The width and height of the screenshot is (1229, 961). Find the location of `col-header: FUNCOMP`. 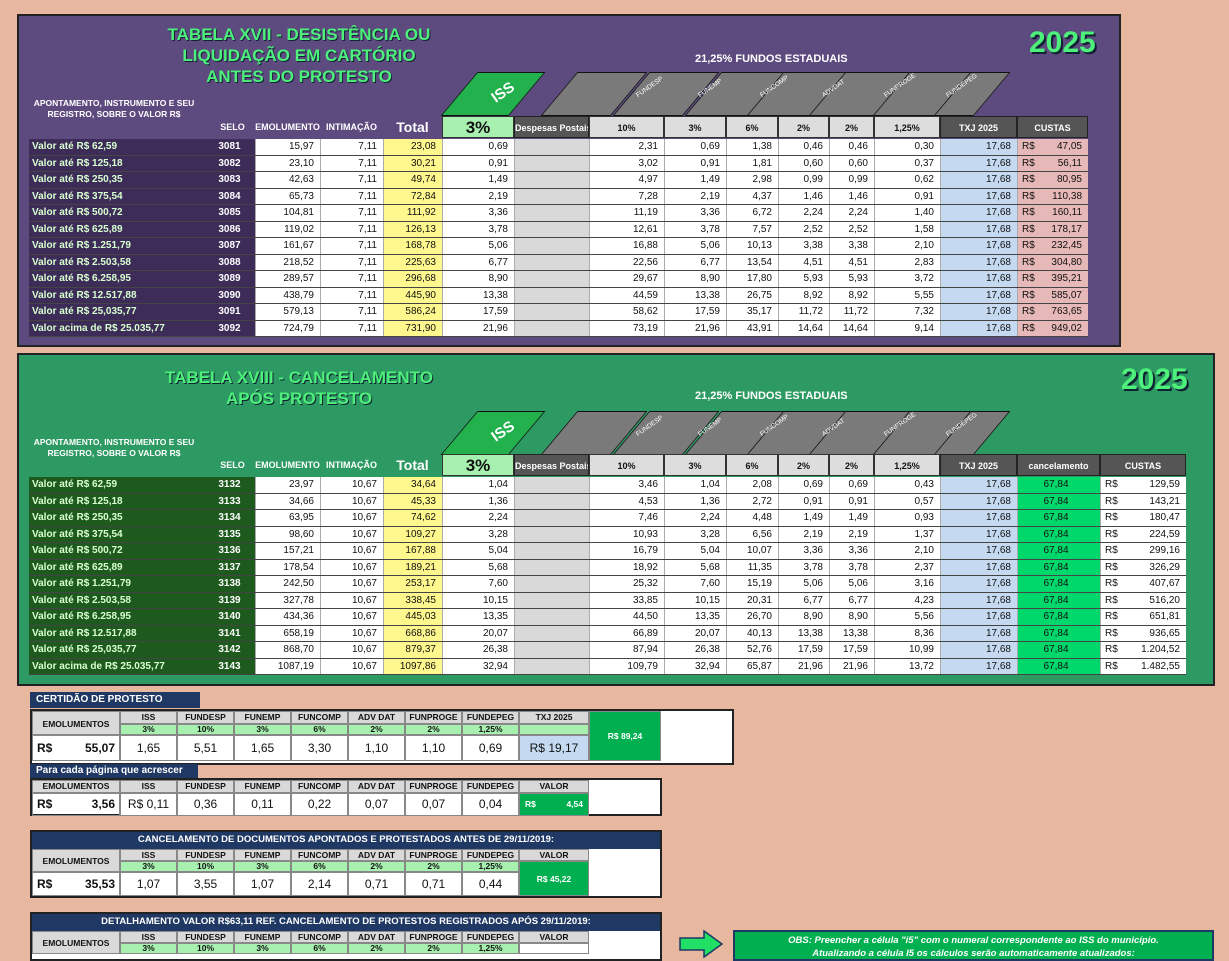

col-header: FUNCOMP is located at coordinates (319, 786).